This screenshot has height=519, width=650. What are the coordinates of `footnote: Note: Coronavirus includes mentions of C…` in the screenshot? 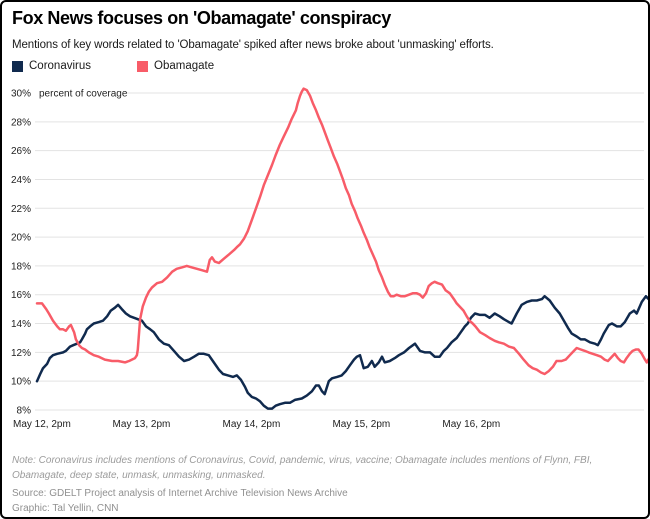 It's located at (302, 468).